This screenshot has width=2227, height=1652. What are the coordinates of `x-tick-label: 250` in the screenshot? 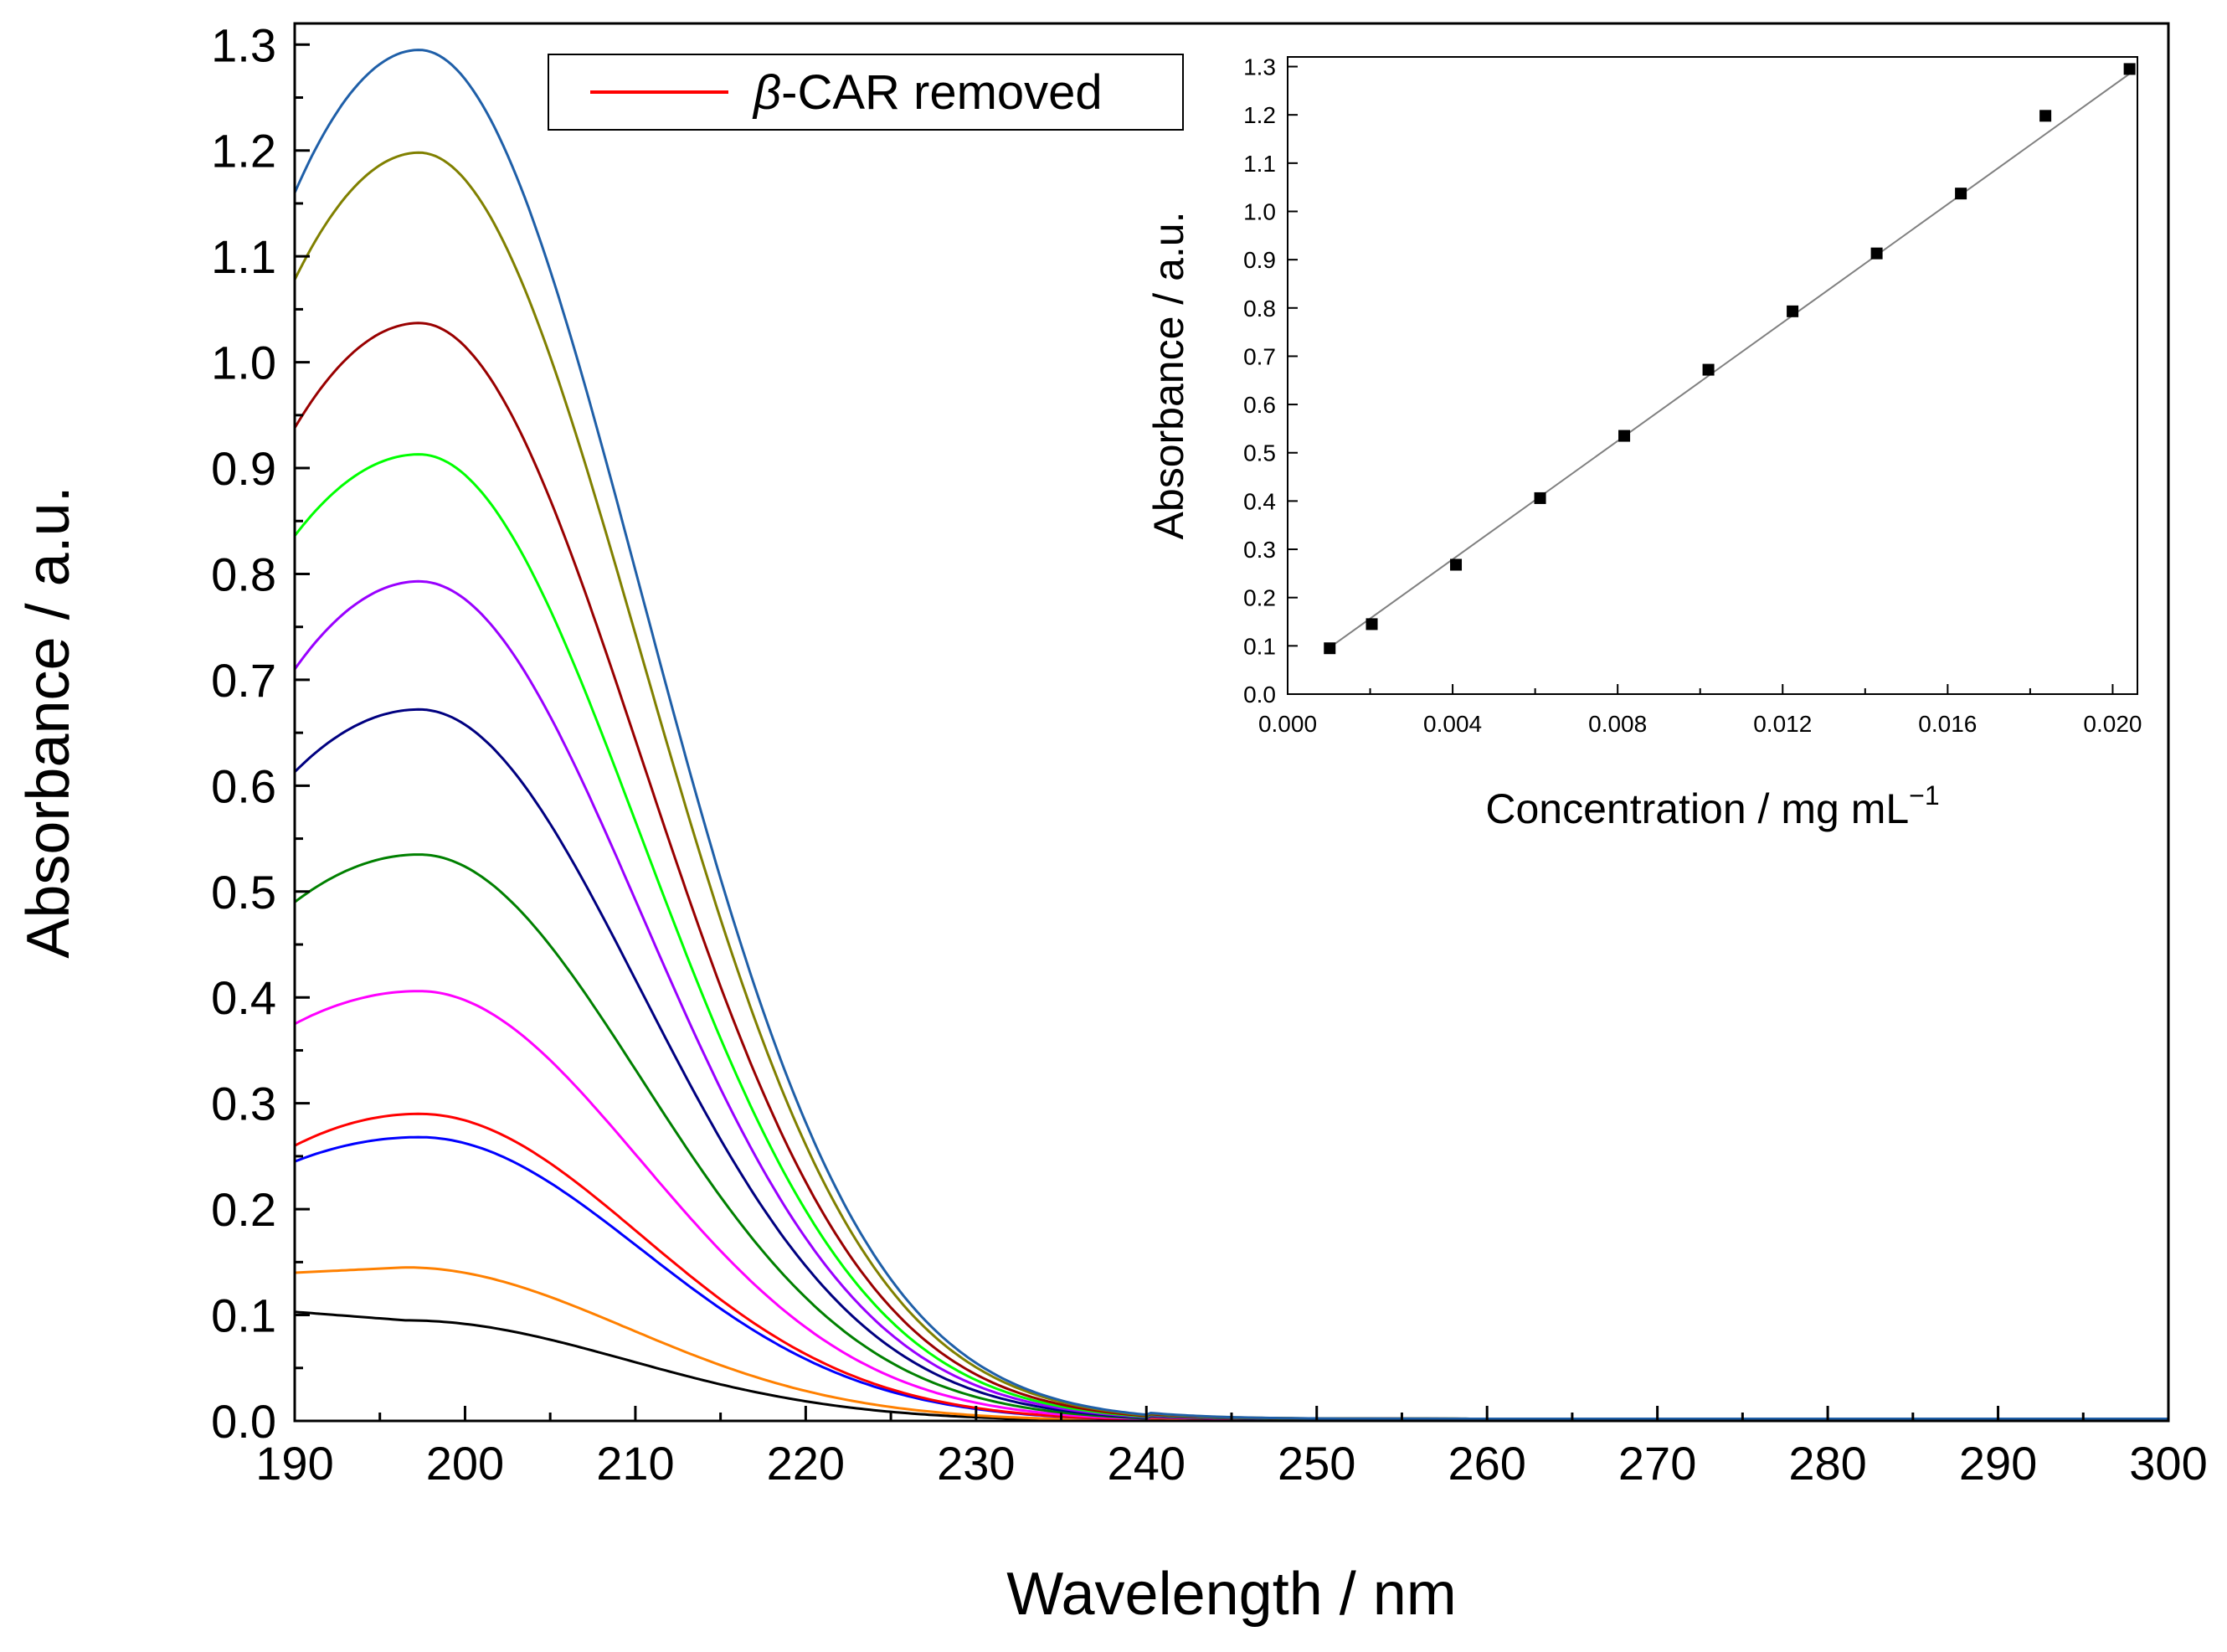 It's located at (1317, 1463).